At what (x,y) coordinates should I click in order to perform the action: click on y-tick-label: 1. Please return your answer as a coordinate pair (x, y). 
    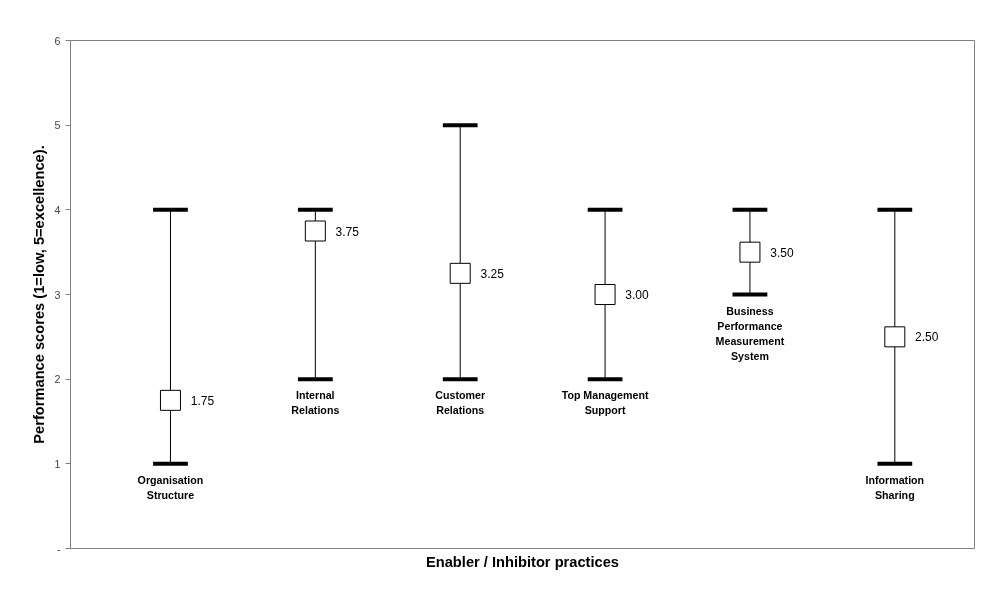
    Looking at the image, I should click on (57, 463).